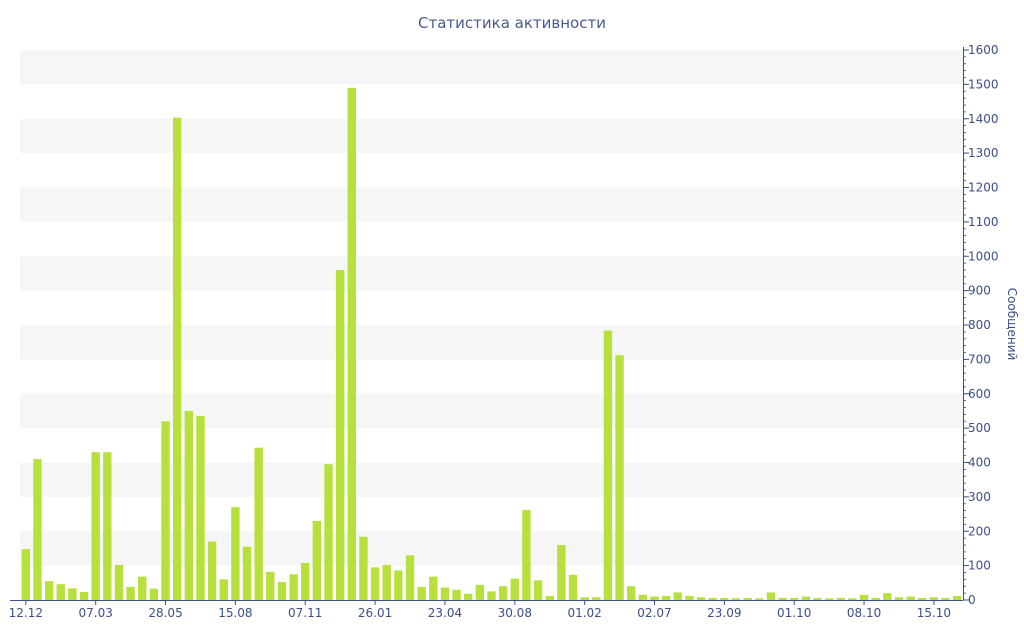 The height and width of the screenshot is (640, 1024). Describe the element at coordinates (983, 50) in the screenshot. I see `y-tick-label: 1600` at that location.